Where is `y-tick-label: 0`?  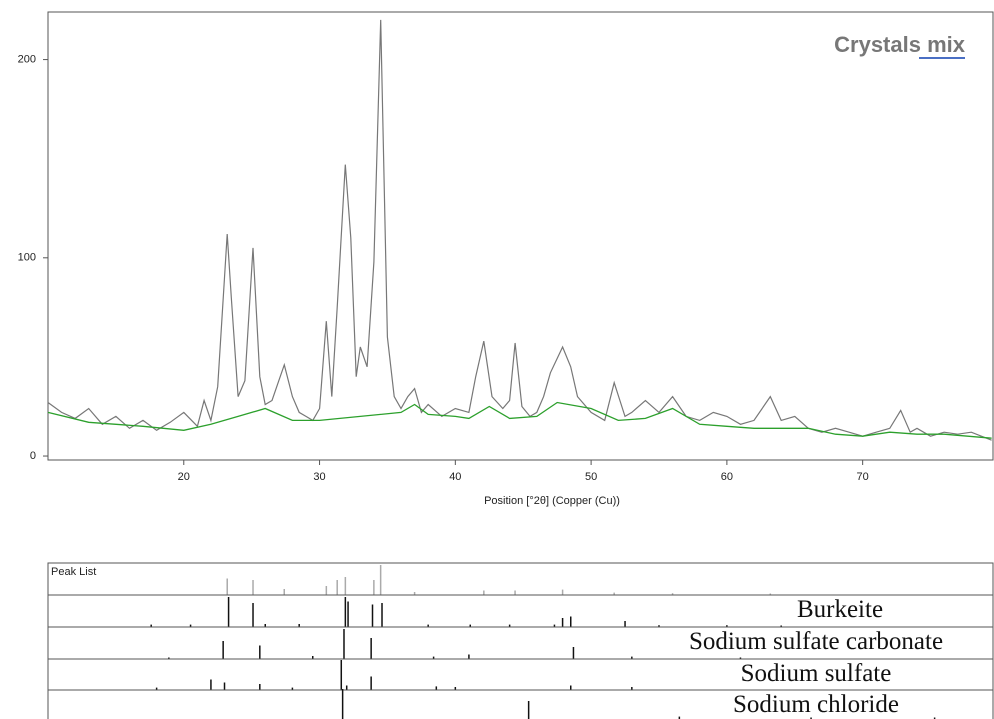
y-tick-label: 0 is located at coordinates (33, 456).